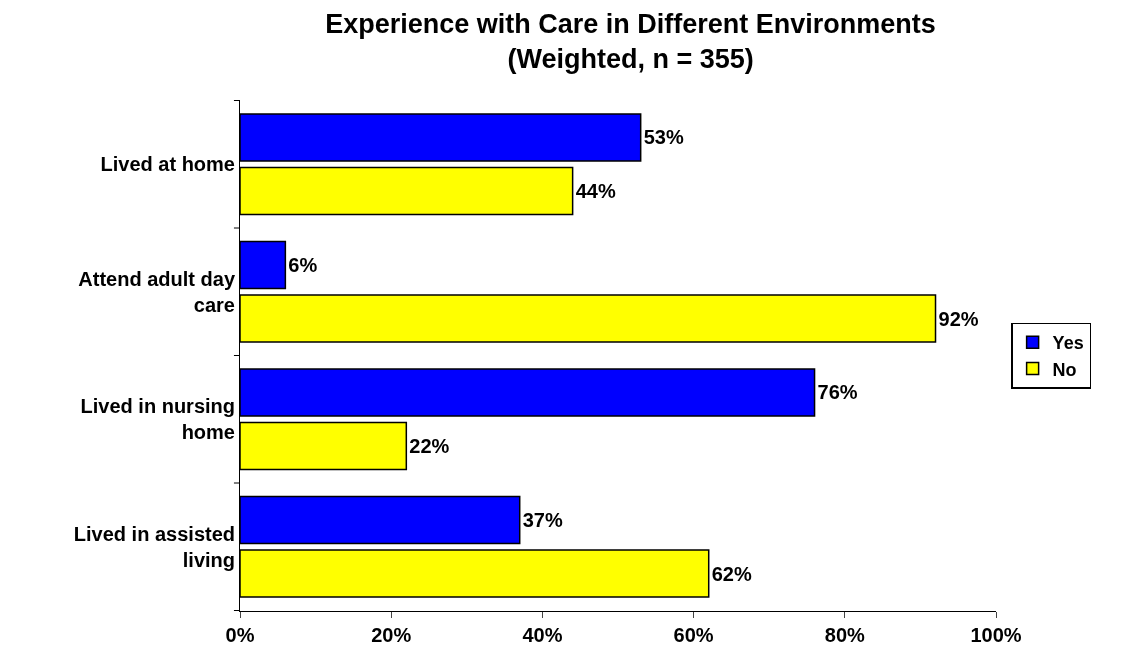  What do you see at coordinates (157, 419) in the screenshot?
I see `y-tick-label: Lived in nursing home` at bounding box center [157, 419].